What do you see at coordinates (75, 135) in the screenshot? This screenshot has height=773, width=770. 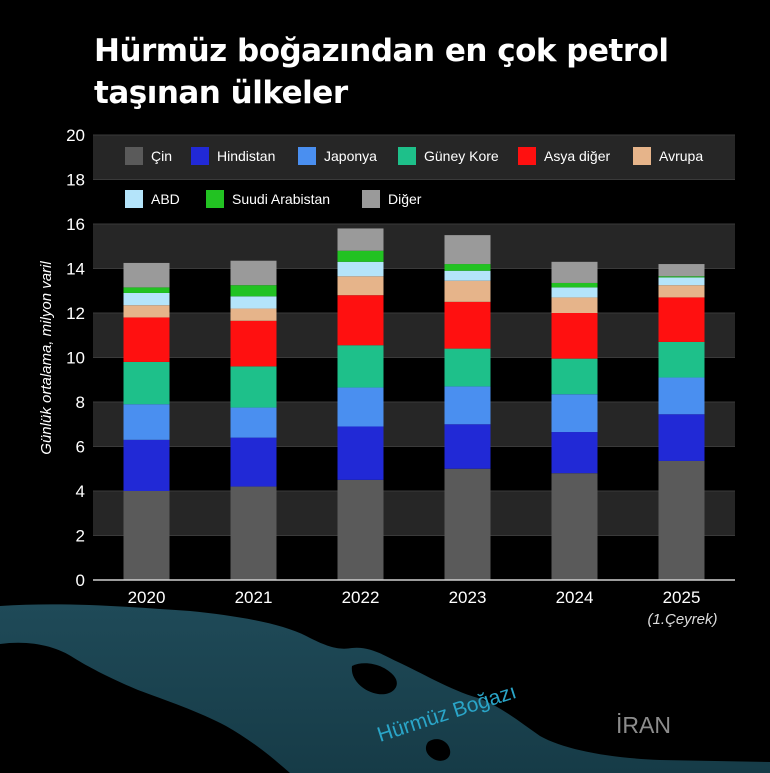 I see `y-tick-label: 20` at bounding box center [75, 135].